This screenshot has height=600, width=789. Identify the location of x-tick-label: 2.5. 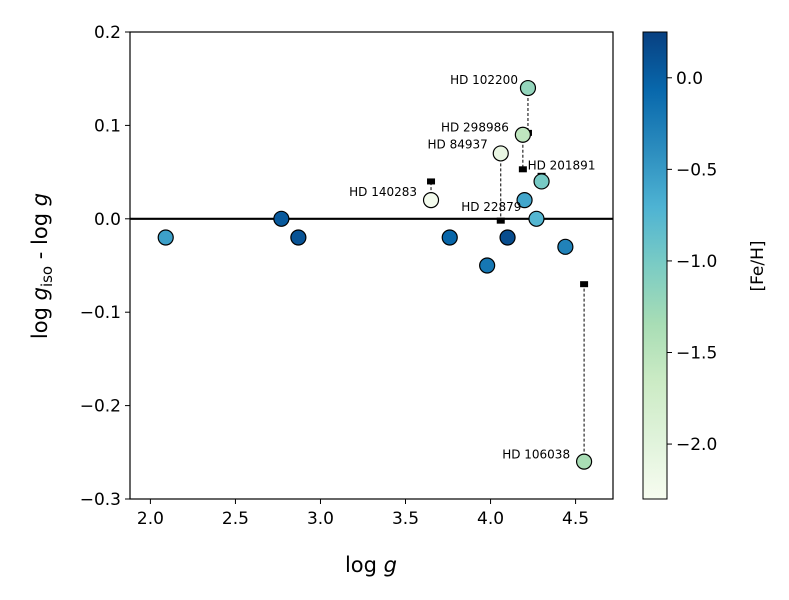
(235, 519).